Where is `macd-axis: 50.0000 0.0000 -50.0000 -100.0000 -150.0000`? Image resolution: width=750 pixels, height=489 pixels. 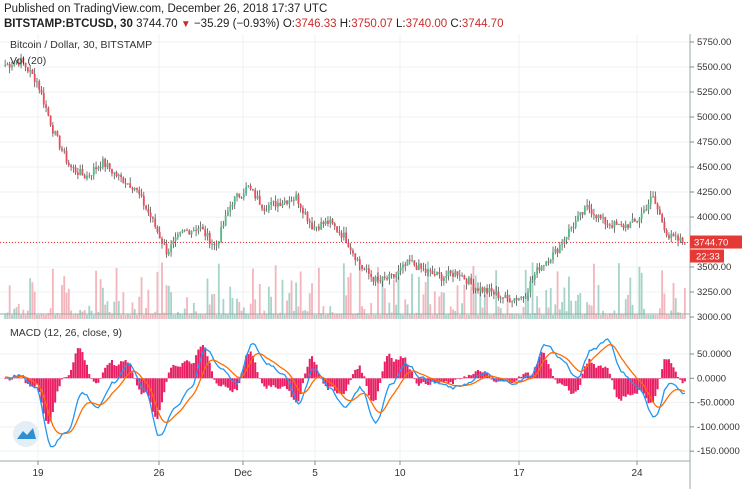
macd-axis: 50.0000 0.0000 -50.0000 -100.0000 -150.0000 is located at coordinates (715, 403).